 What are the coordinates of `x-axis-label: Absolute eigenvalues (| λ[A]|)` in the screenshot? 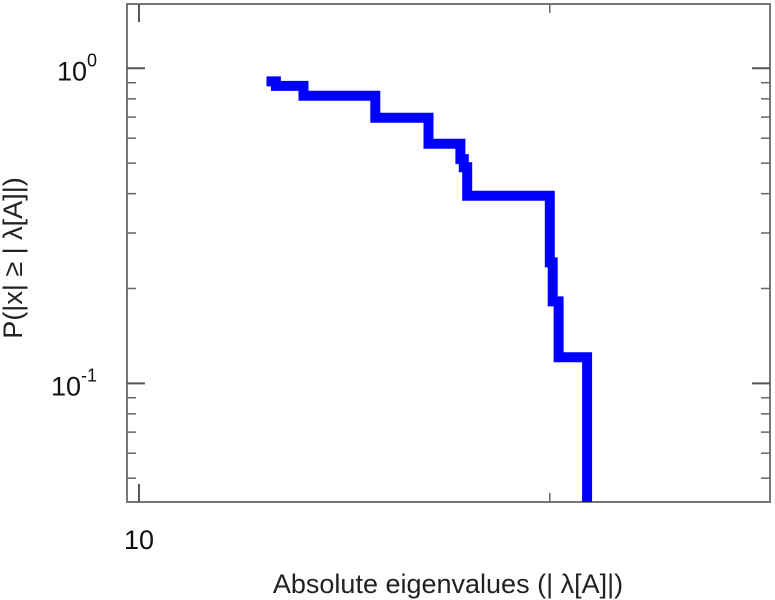 It's located at (448, 584).